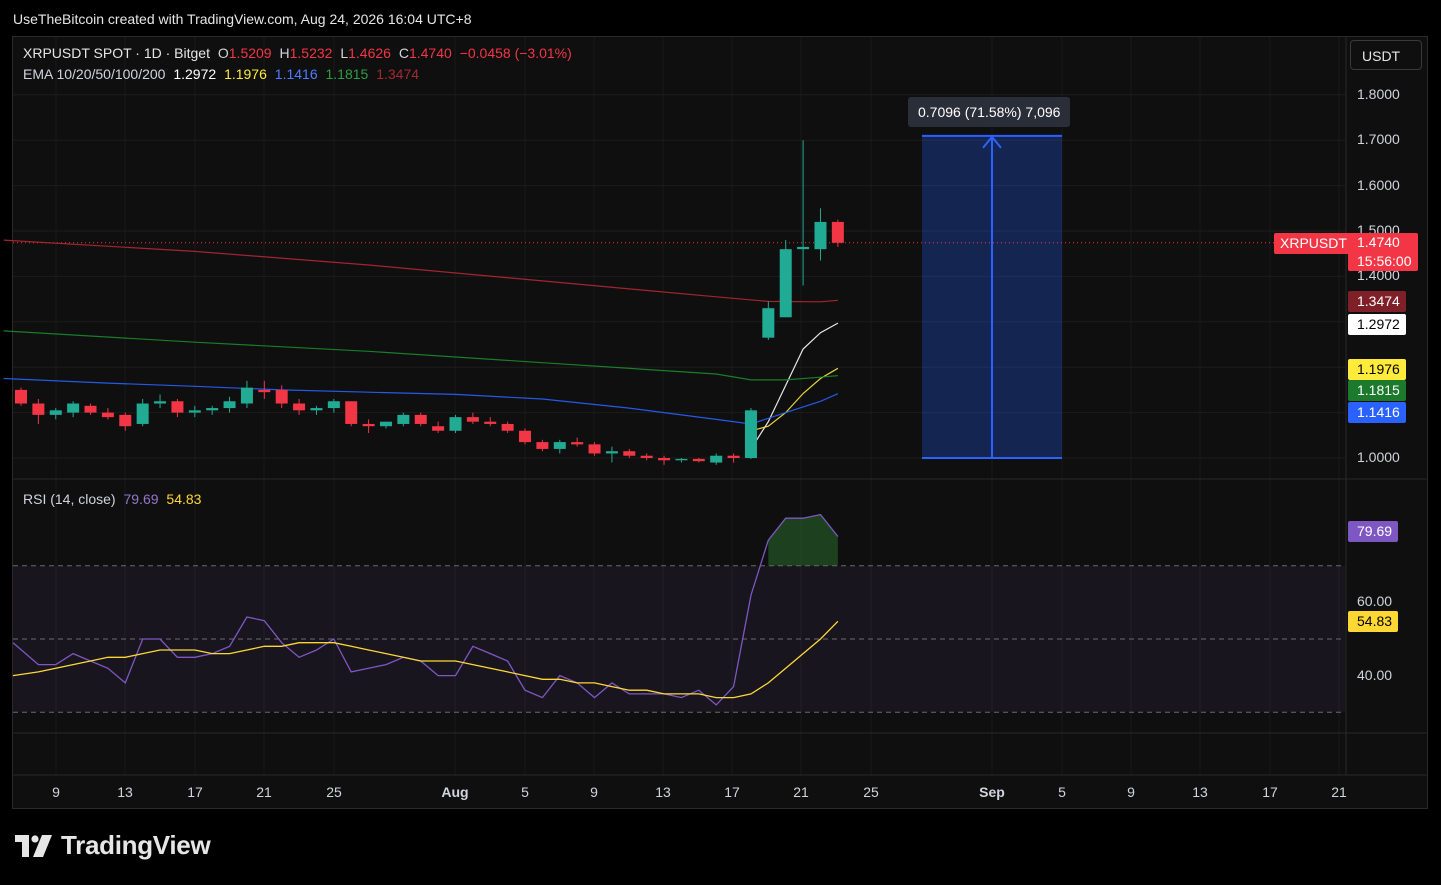  I want to click on ema-label: EMA 10/20/50/100/200, so click(94, 74).